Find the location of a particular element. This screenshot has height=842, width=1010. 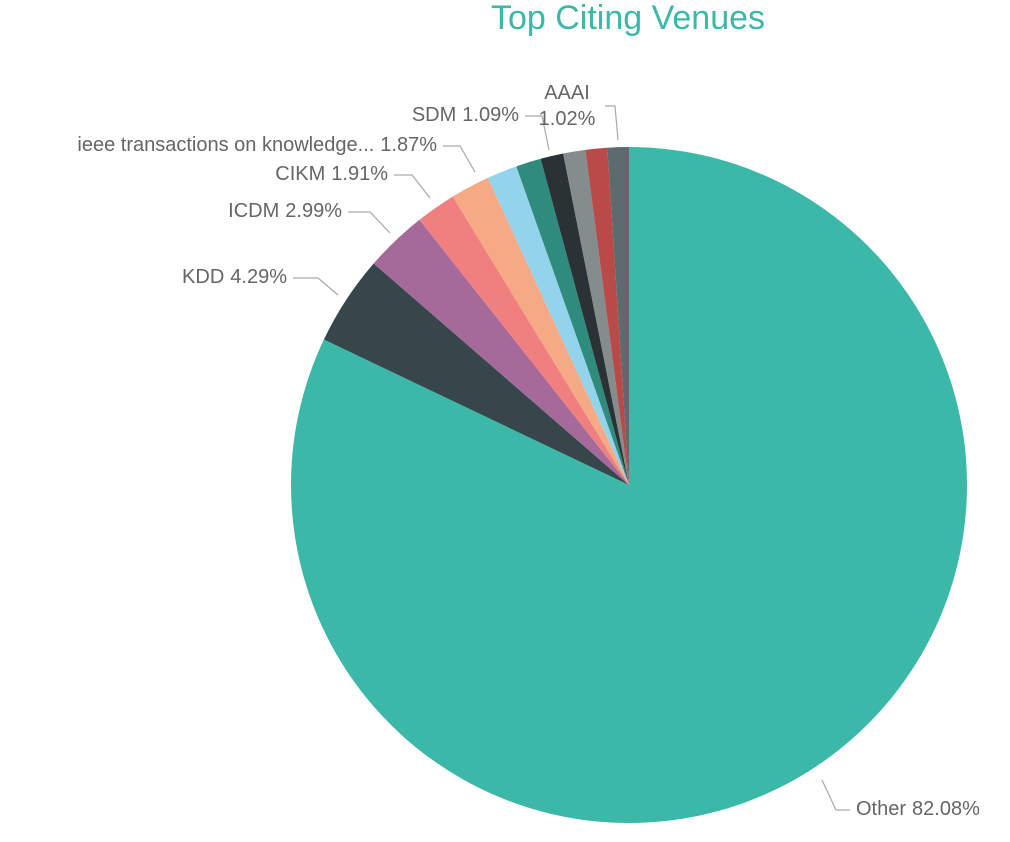

label-category: ICDM is located at coordinates (253, 211).